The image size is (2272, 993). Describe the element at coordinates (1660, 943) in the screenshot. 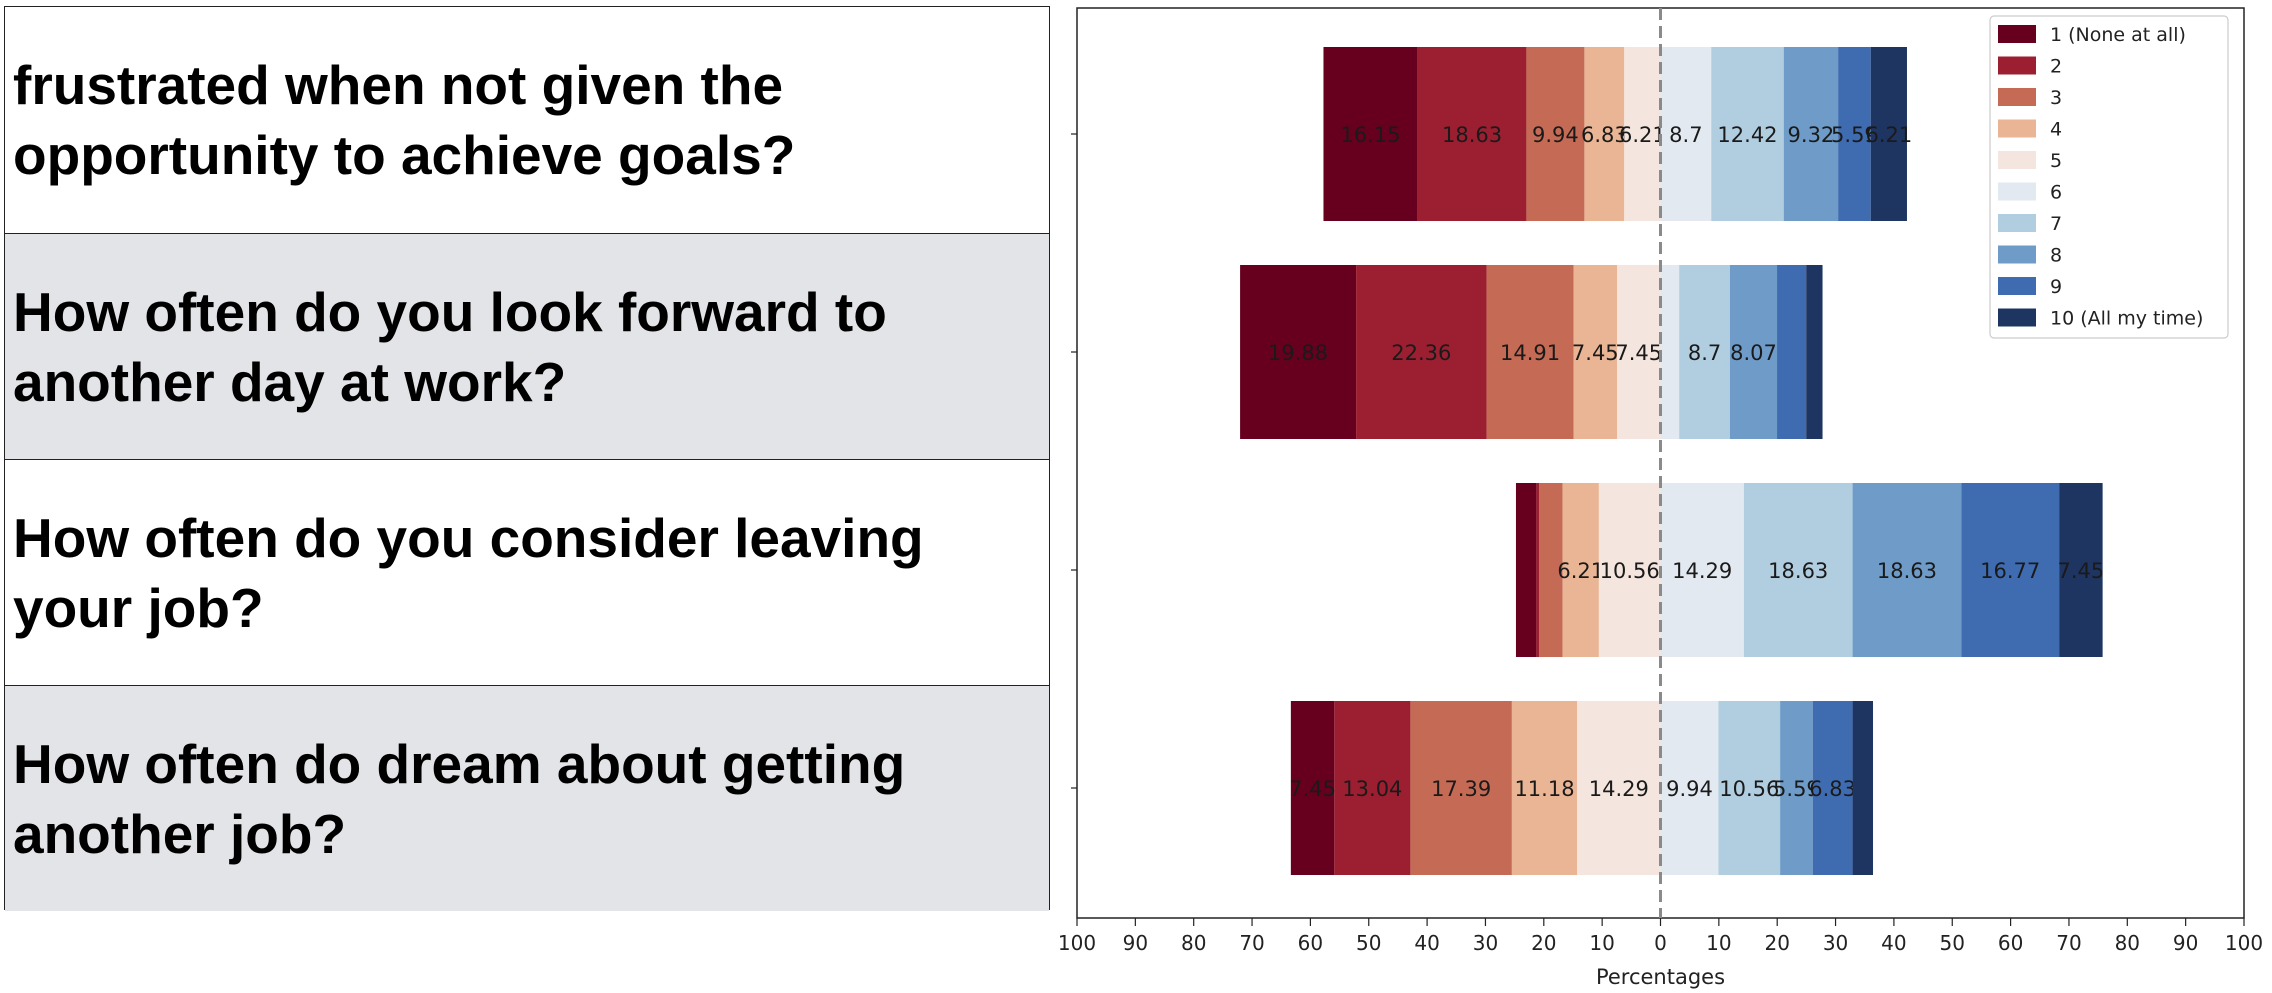

I see `x-tick-label: 0` at that location.